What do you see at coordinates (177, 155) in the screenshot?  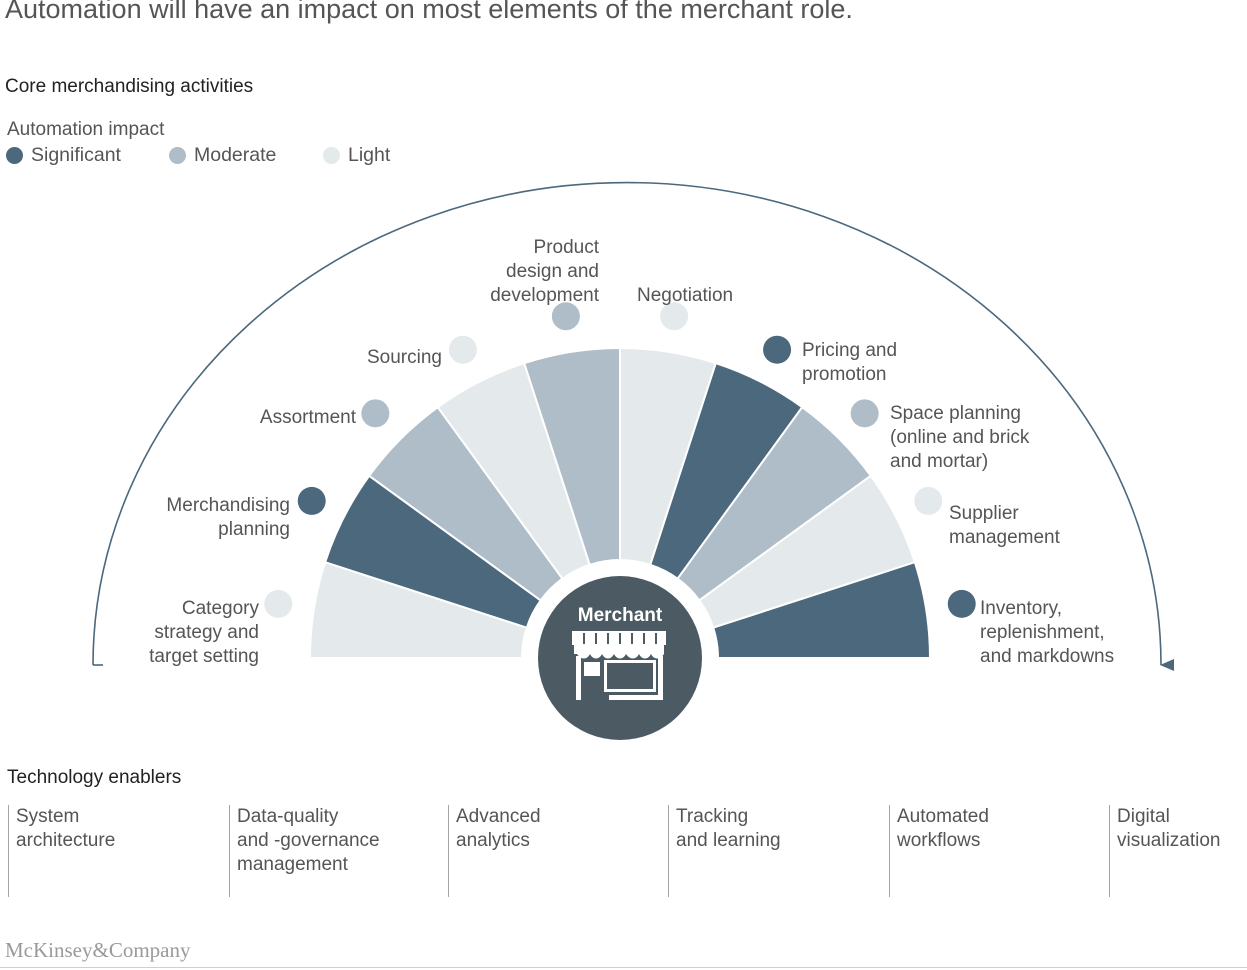 I see `legend-dot-moderate` at bounding box center [177, 155].